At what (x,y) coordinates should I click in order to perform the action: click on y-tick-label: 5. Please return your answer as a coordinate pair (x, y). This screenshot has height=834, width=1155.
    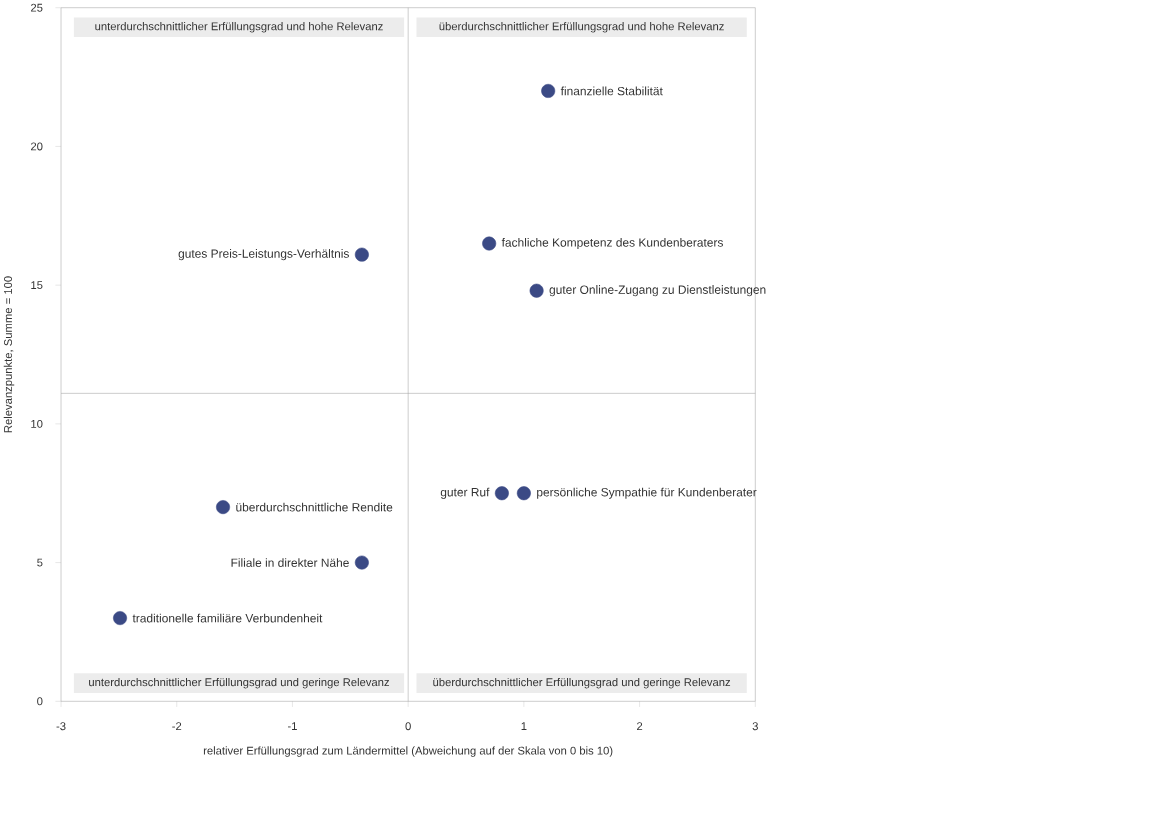
    Looking at the image, I should click on (40, 562).